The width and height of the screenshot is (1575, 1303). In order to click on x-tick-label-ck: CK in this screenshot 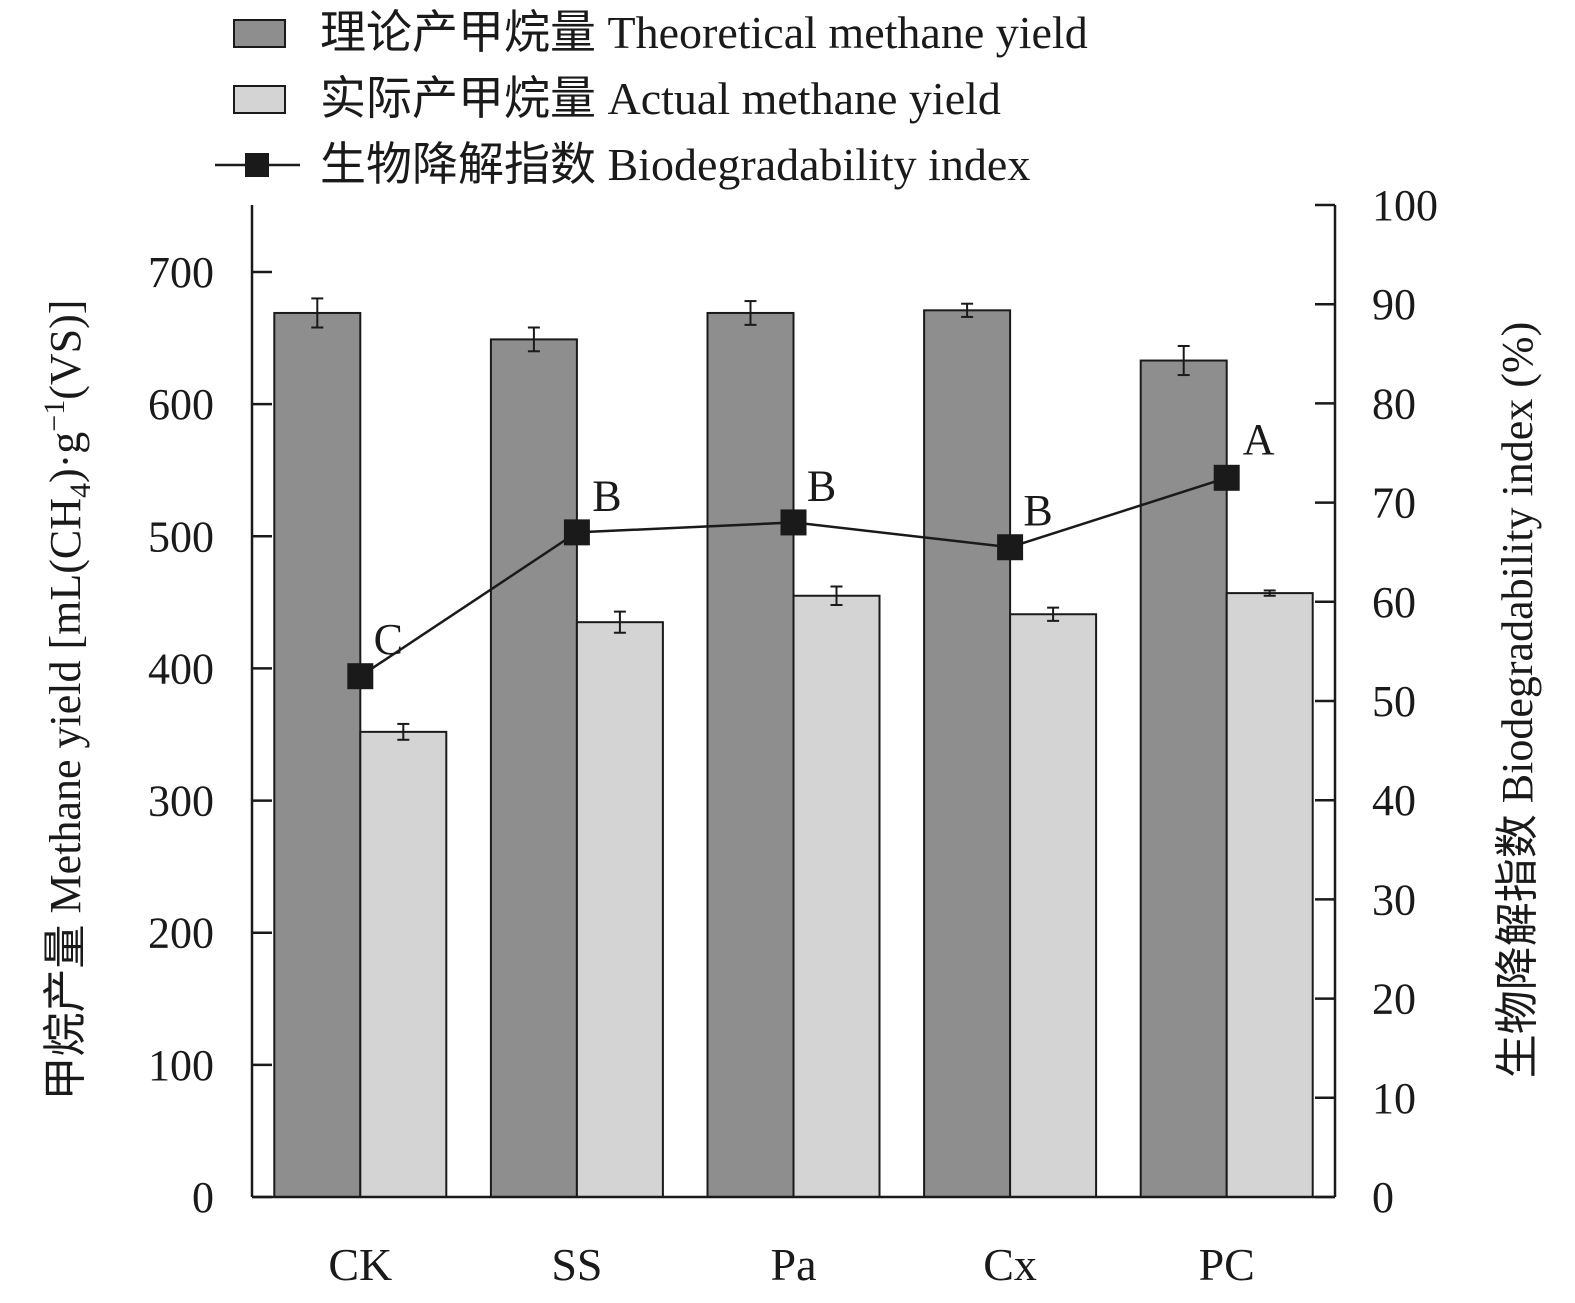, I will do `click(360, 1264)`.